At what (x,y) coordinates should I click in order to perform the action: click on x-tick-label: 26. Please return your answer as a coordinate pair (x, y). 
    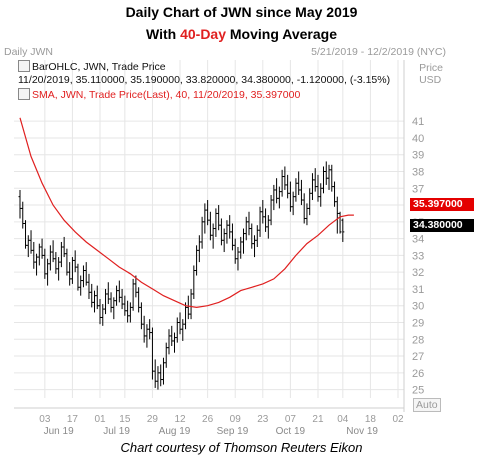
    Looking at the image, I should click on (208, 419).